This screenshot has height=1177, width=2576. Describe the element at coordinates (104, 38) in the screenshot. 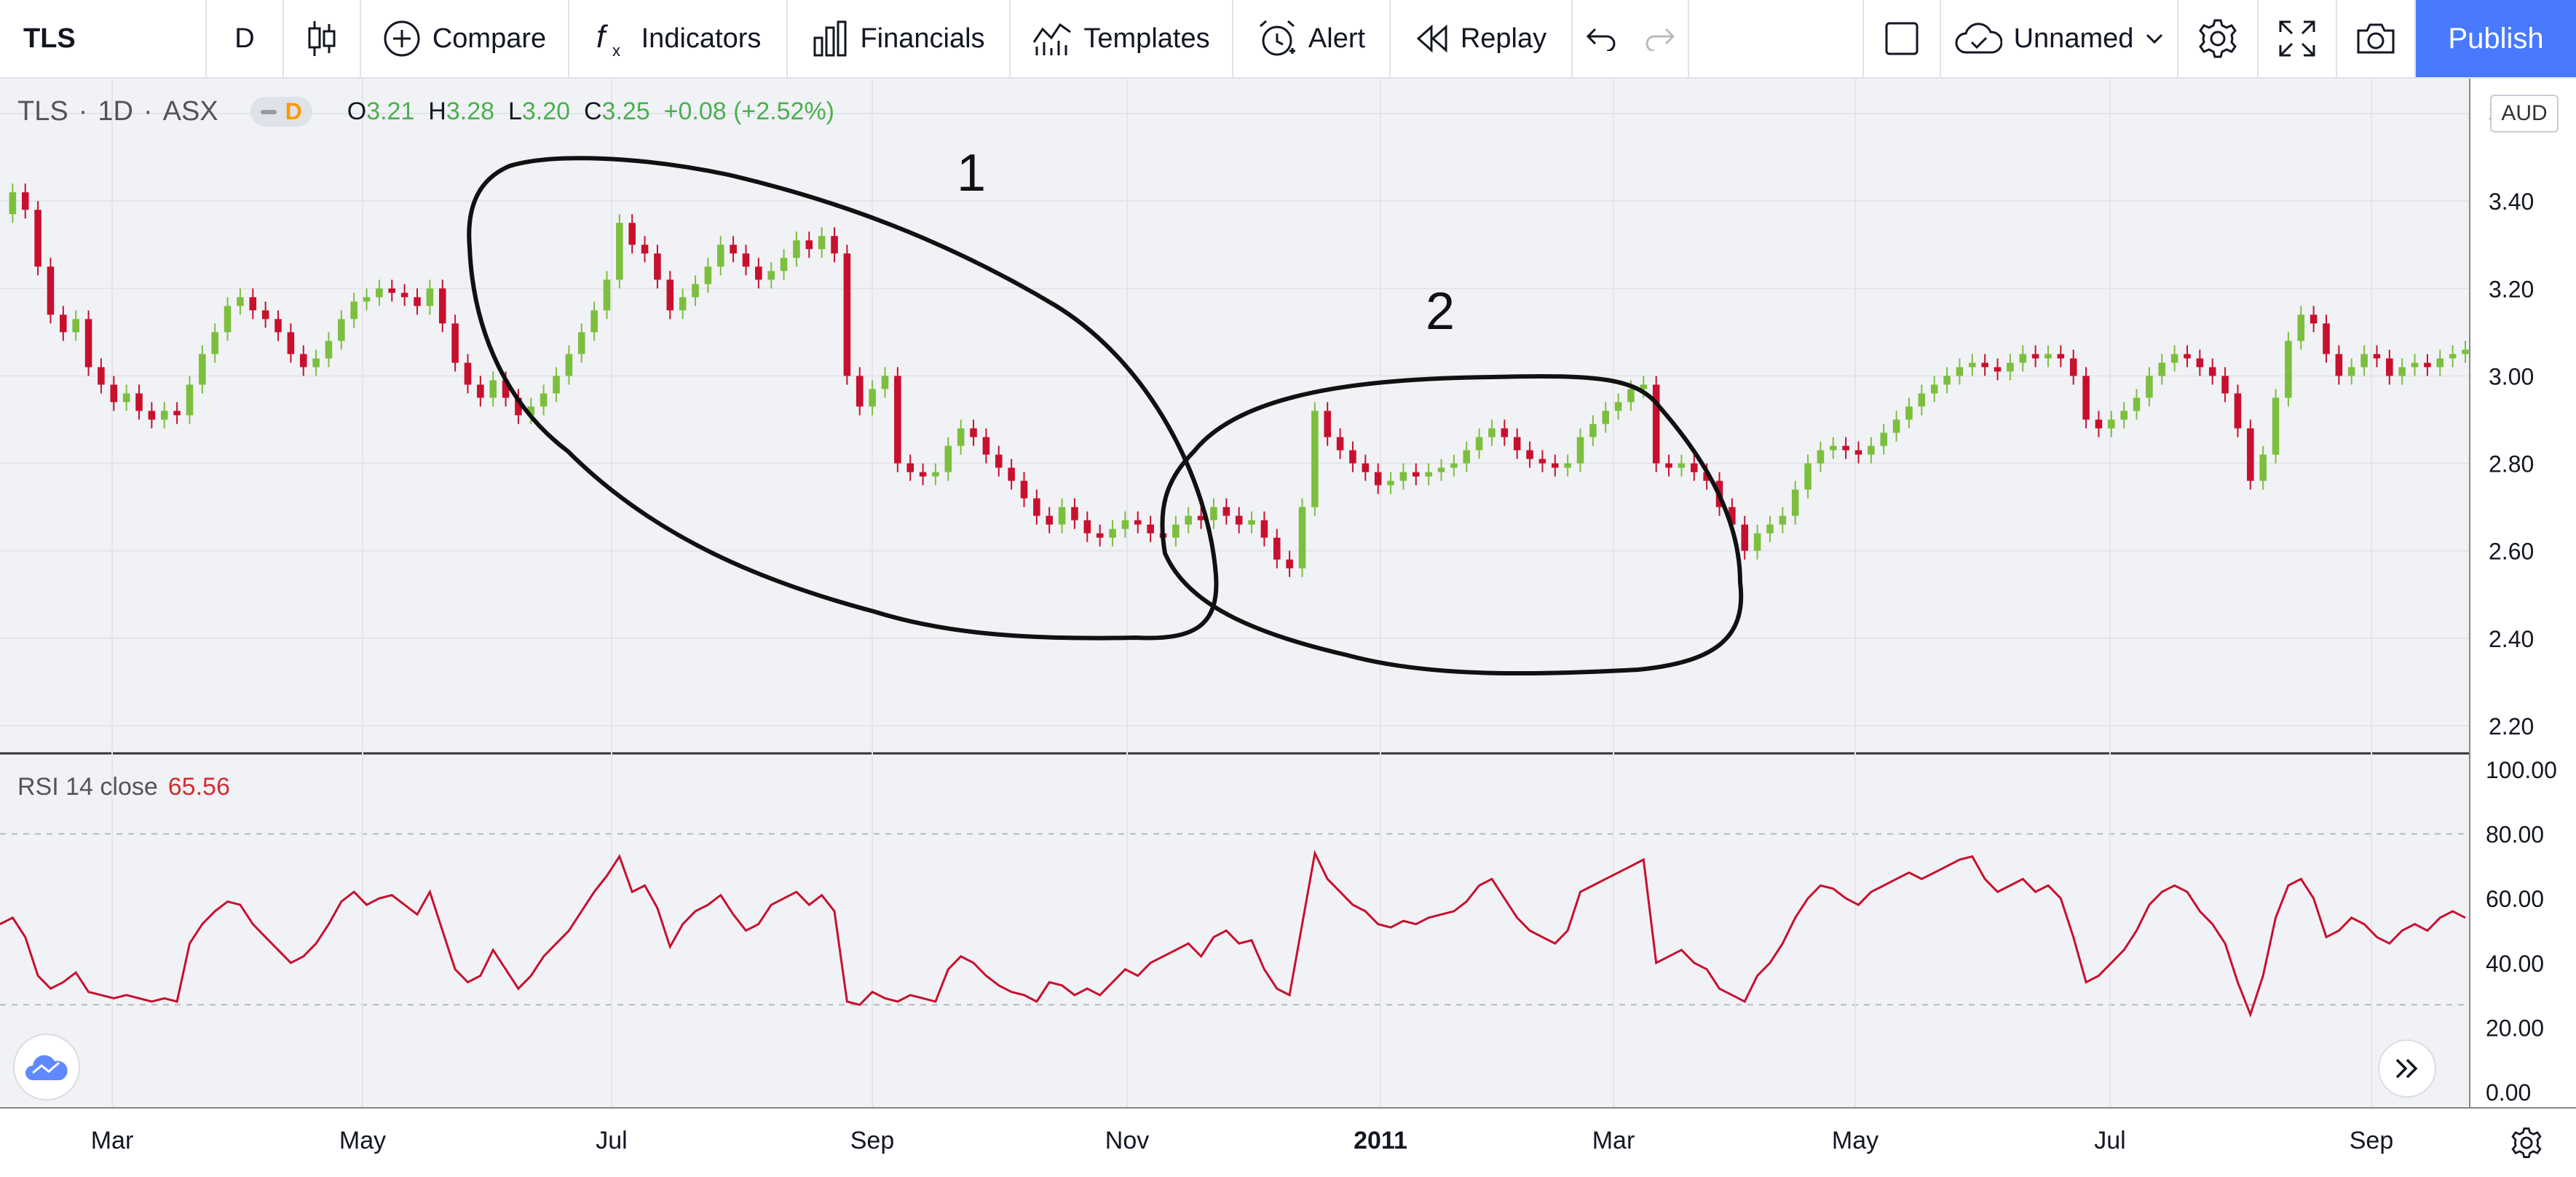

I see `symbol-search-button: TLS` at that location.